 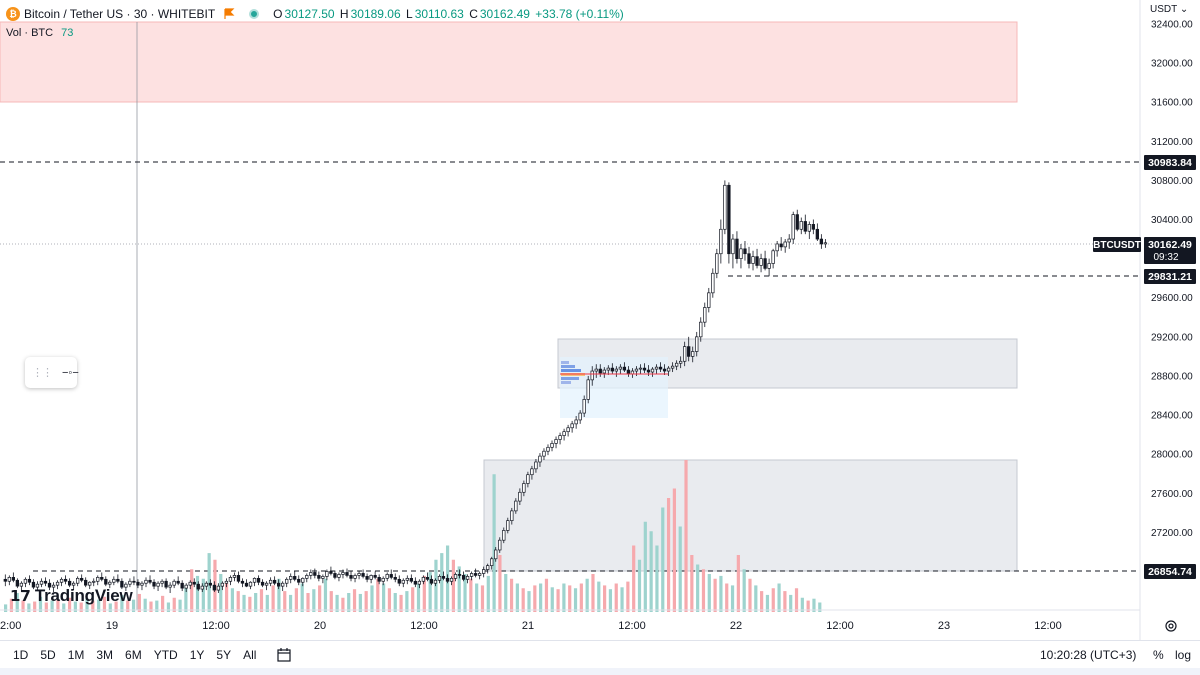 I want to click on drawing-toolbar: ⋮⋮ −◦−, so click(x=52, y=372).